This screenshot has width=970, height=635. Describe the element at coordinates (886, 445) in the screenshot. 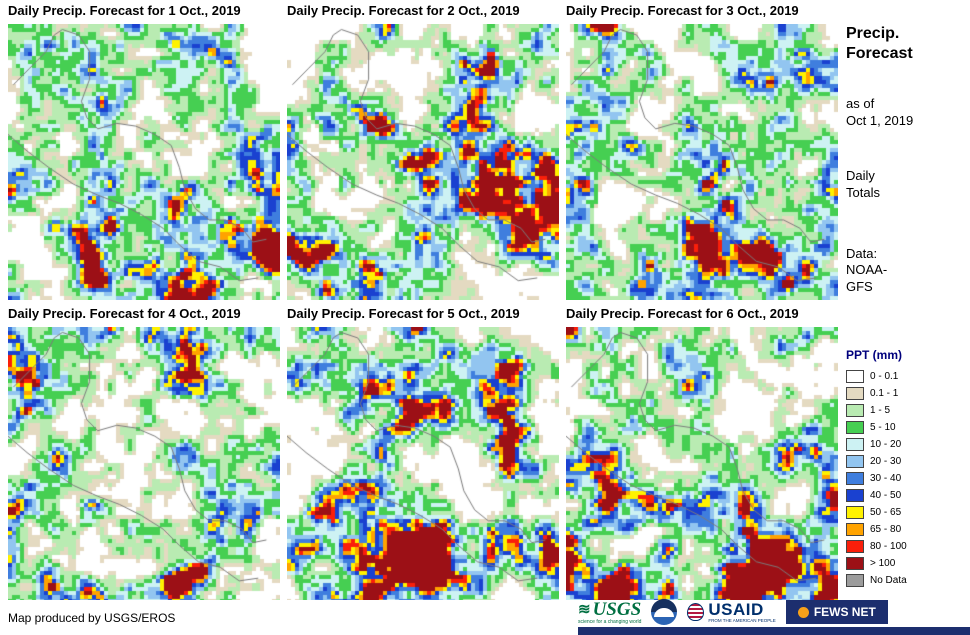

I see `legend-label: 10 - 20` at that location.